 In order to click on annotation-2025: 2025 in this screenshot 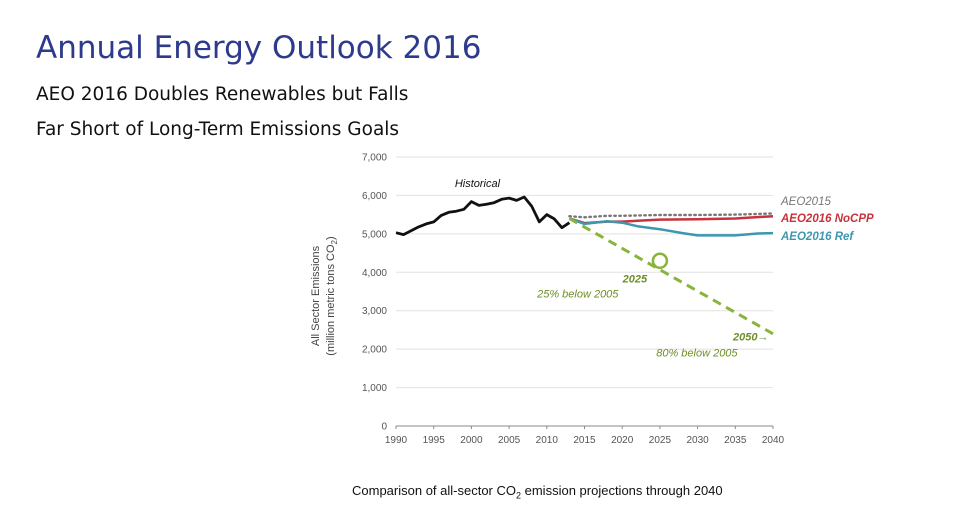, I will do `click(635, 279)`.